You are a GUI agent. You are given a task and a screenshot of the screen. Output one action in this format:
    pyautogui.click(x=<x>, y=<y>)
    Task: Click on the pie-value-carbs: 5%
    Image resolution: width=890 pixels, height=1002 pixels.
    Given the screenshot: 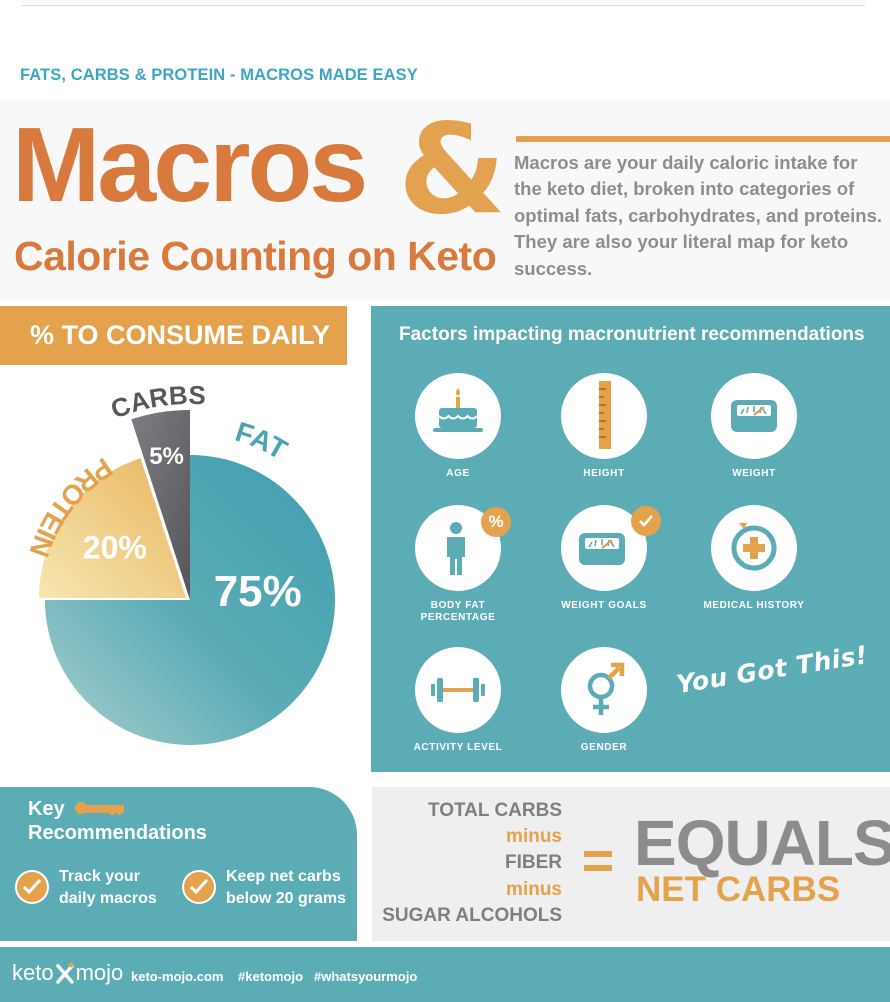 What is the action you would take?
    pyautogui.click(x=166, y=456)
    